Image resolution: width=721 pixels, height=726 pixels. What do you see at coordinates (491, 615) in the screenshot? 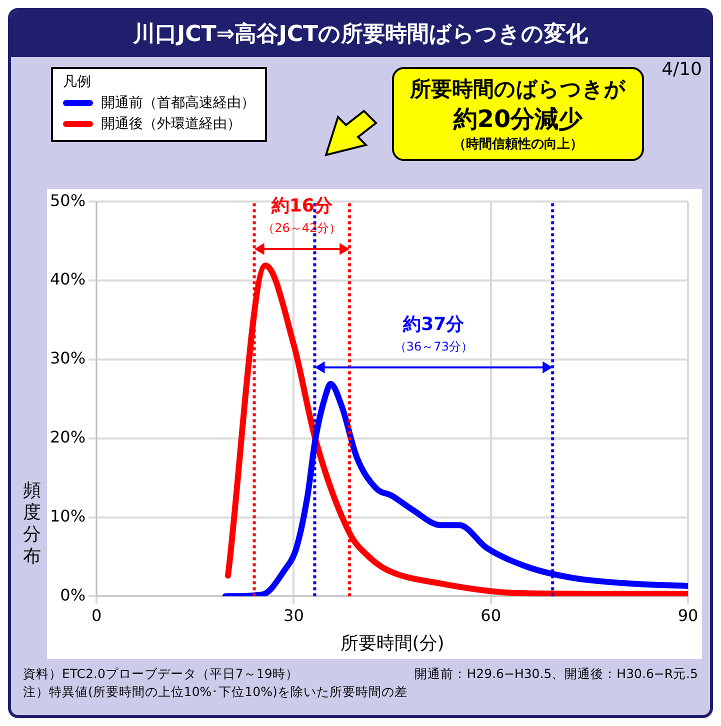
I see `x-tick-label: 60` at bounding box center [491, 615].